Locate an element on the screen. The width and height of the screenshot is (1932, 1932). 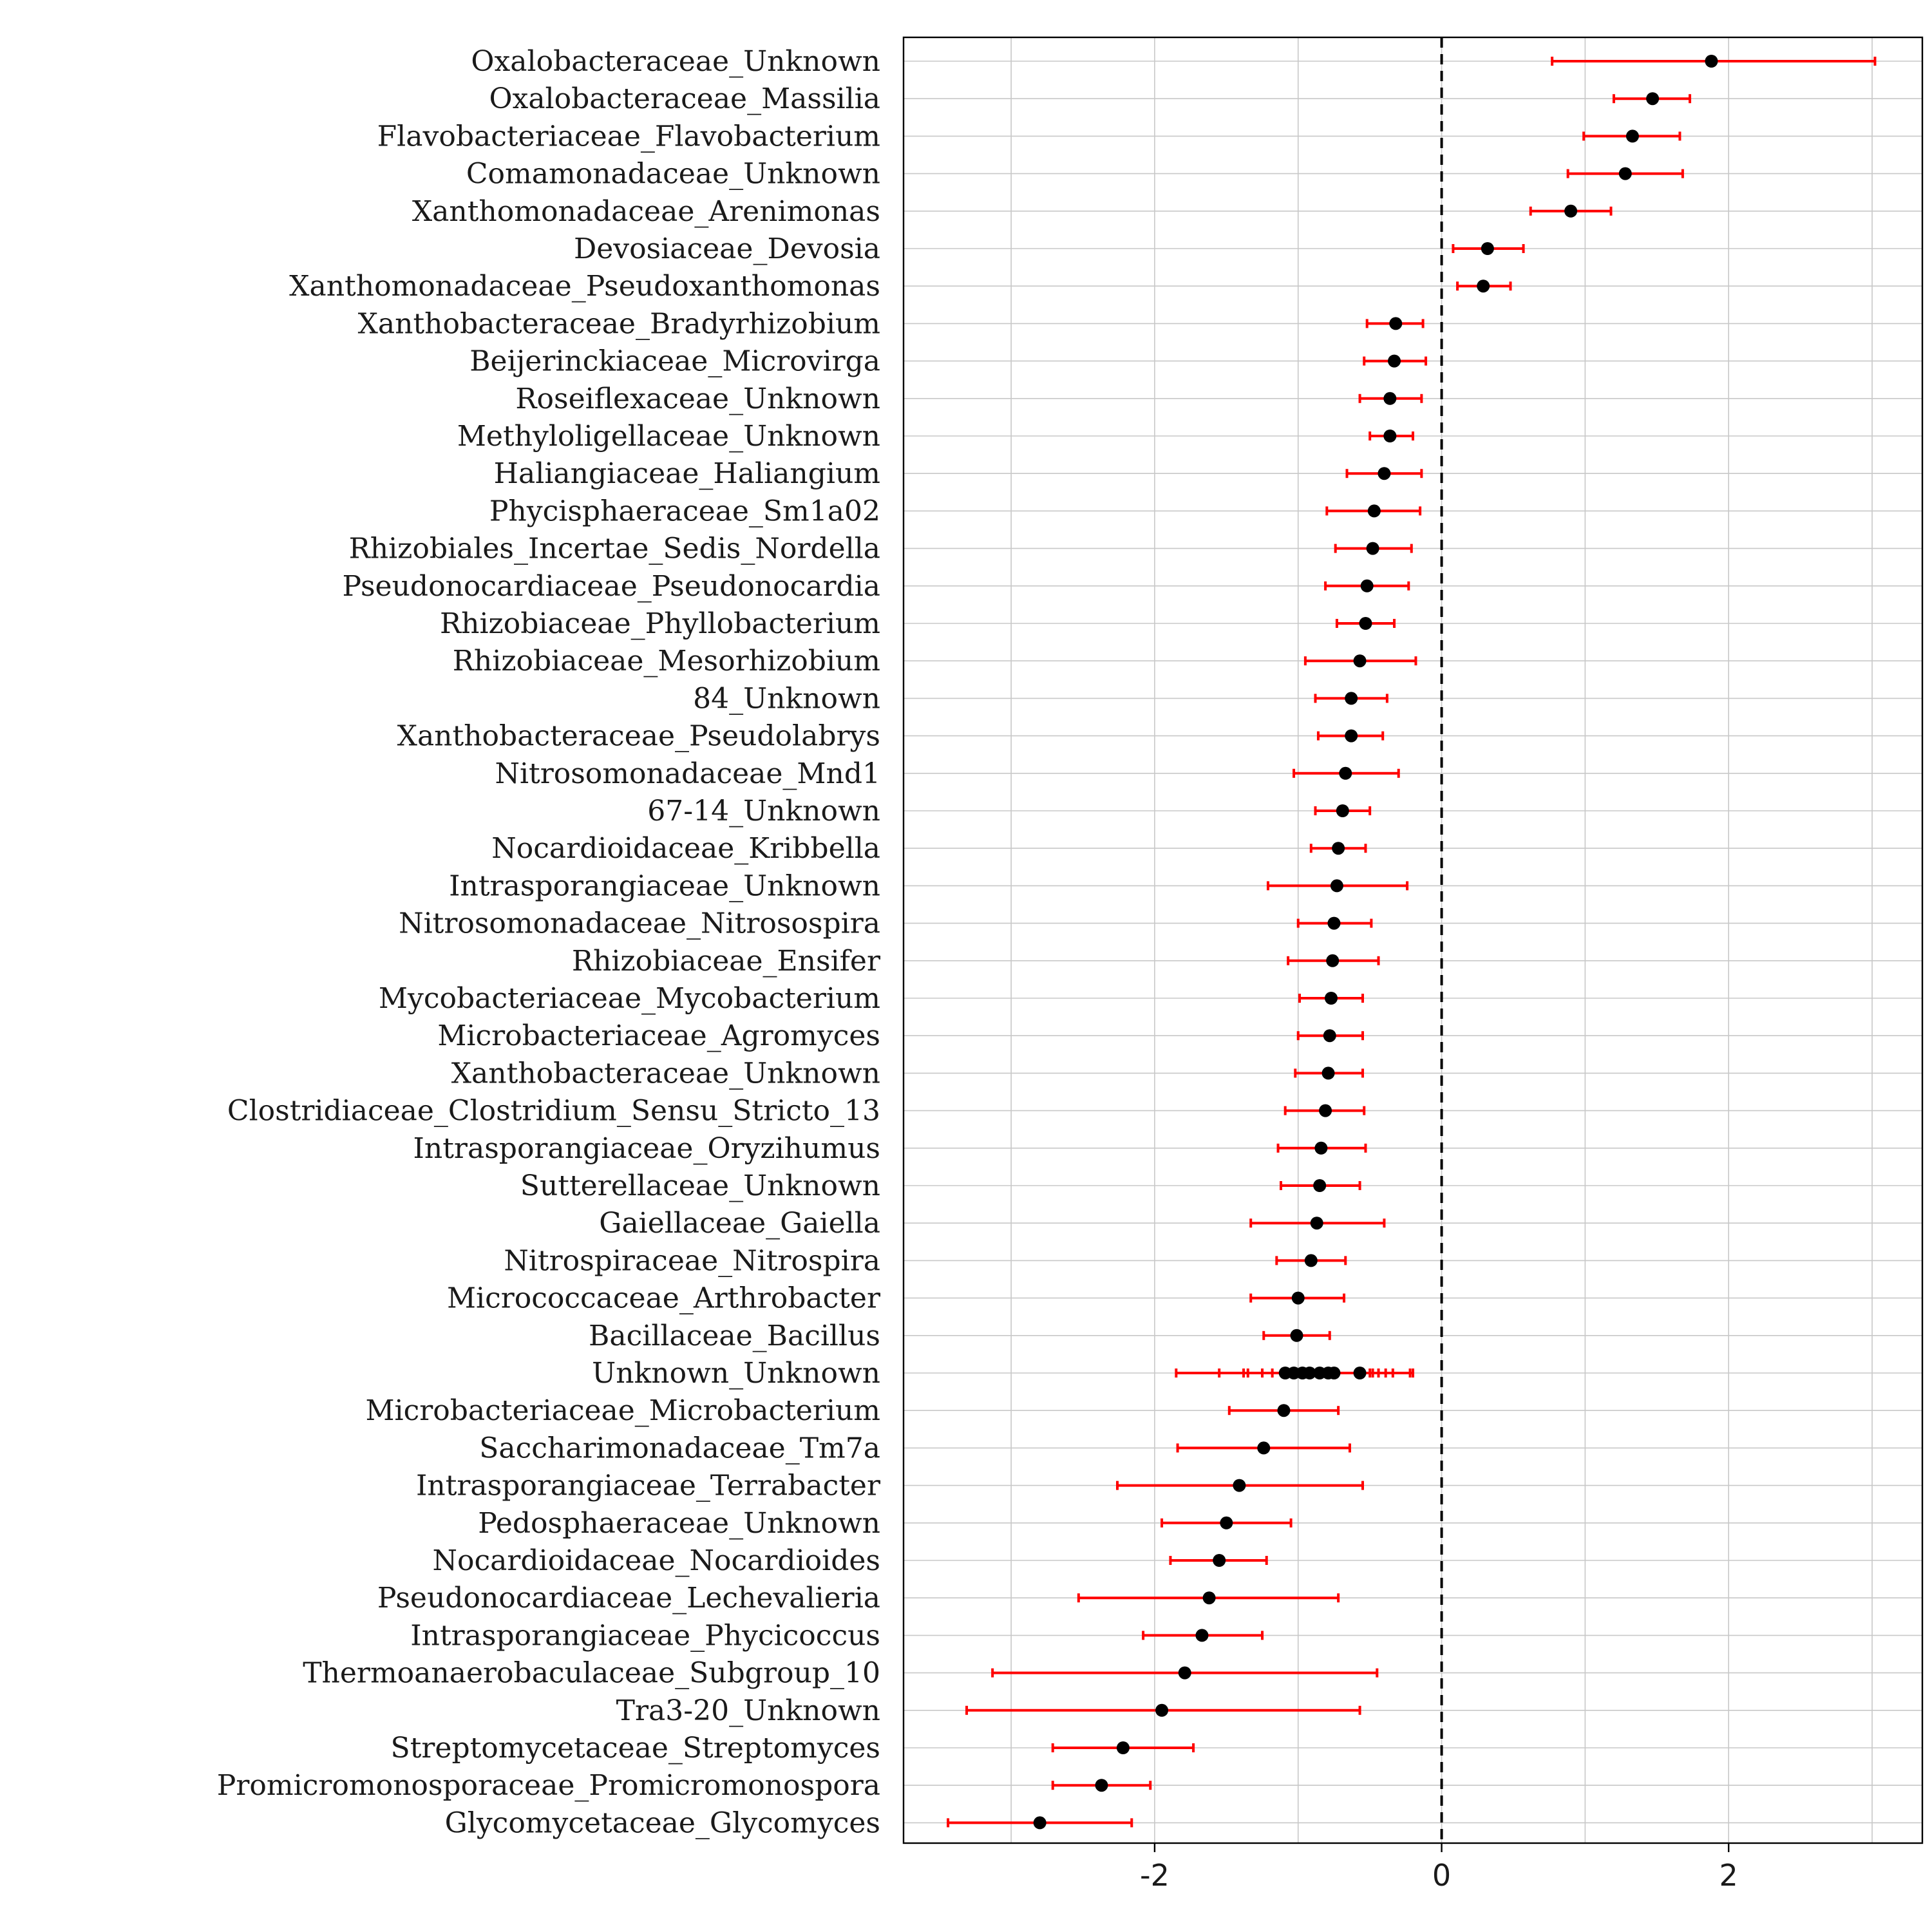
y-tick-label: Microbacteriaceae_Agromyces is located at coordinates (658, 1035).